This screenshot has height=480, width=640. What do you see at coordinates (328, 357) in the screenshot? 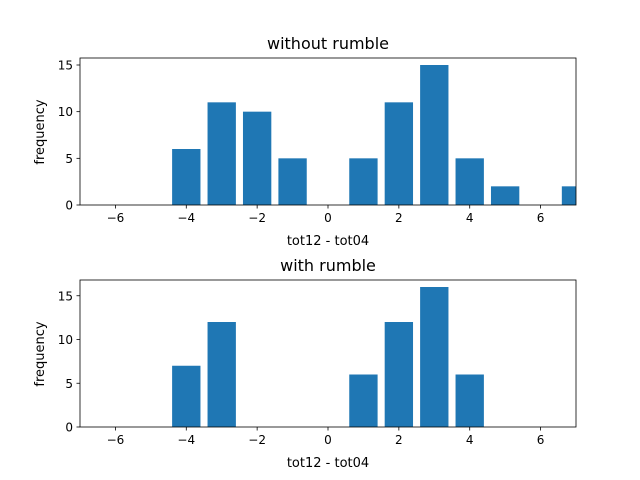
I see `bars` at bounding box center [328, 357].